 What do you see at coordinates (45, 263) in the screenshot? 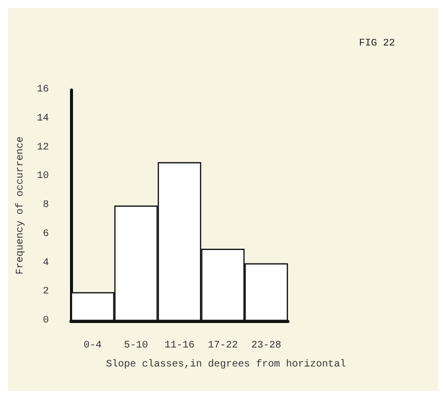
I see `y-tick-label: 4` at bounding box center [45, 263].